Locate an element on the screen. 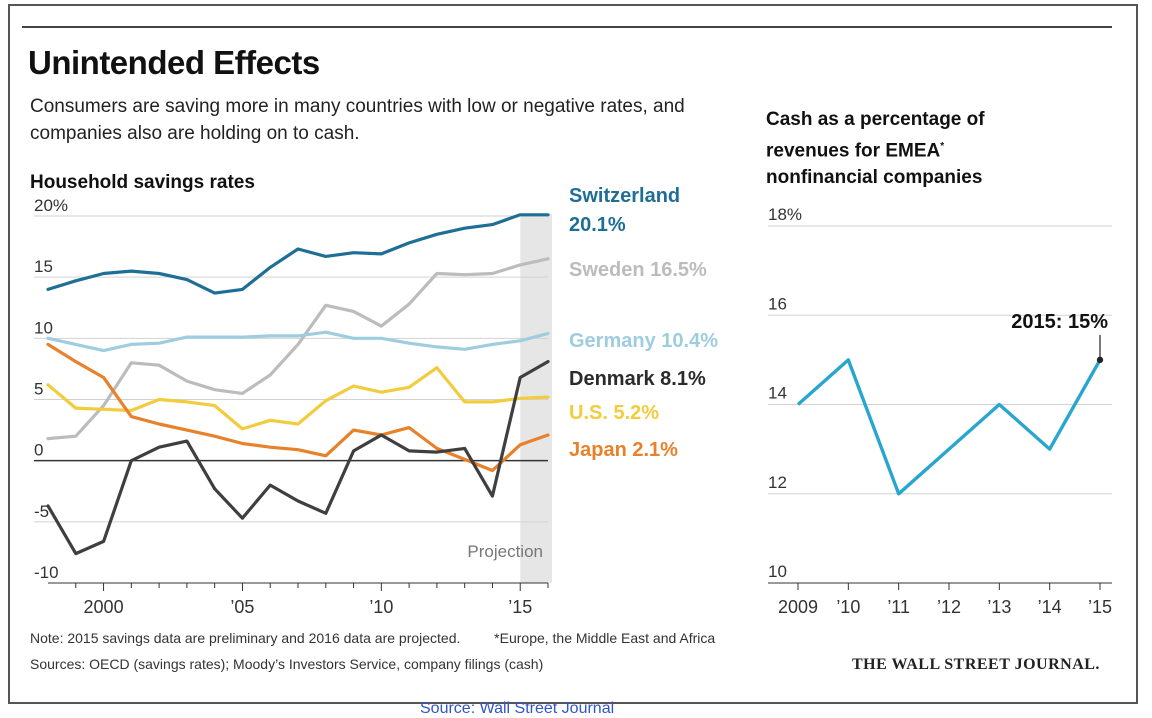 Image resolution: width=1152 pixels, height=718 pixels. series-label-value: 20.1% is located at coordinates (597, 225).